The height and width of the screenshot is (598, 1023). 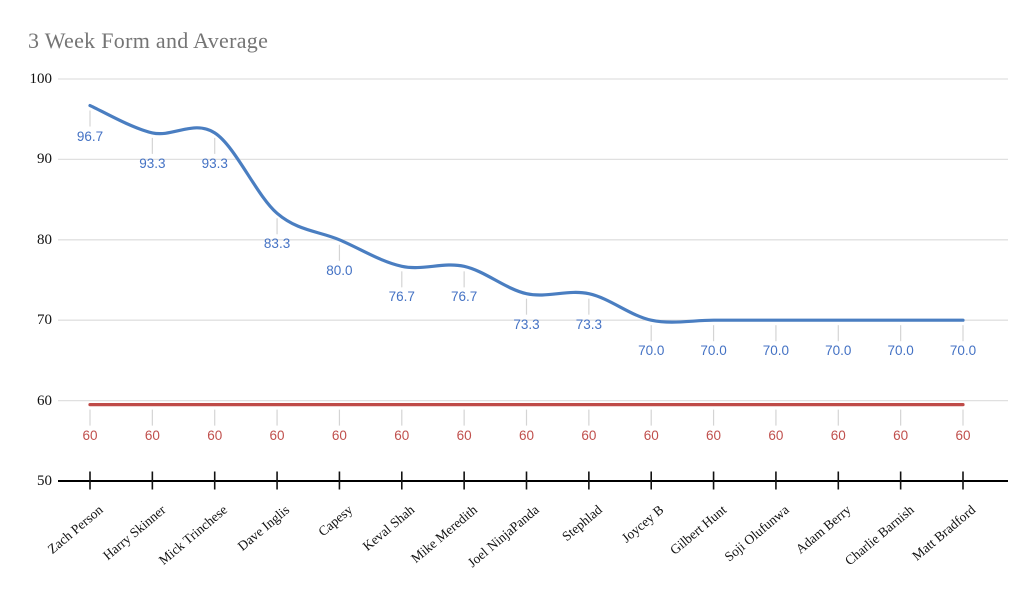 What do you see at coordinates (44, 239) in the screenshot?
I see `y-axis-label: 80` at bounding box center [44, 239].